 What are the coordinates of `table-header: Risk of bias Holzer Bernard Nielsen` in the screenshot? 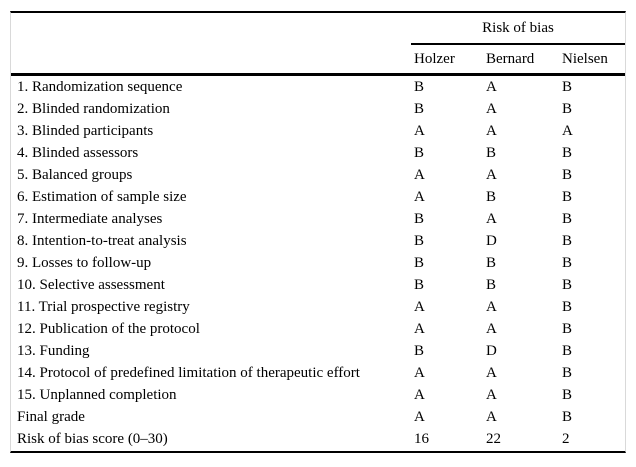 It's located at (318, 43).